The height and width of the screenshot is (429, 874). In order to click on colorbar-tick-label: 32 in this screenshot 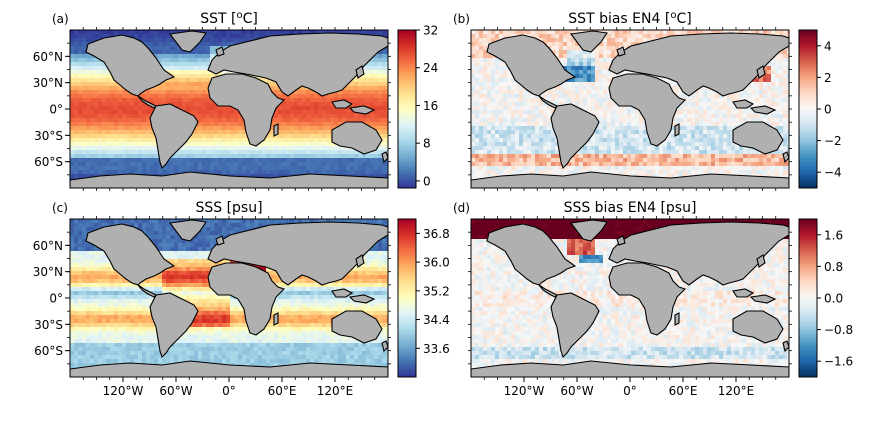, I will do `click(430, 31)`.